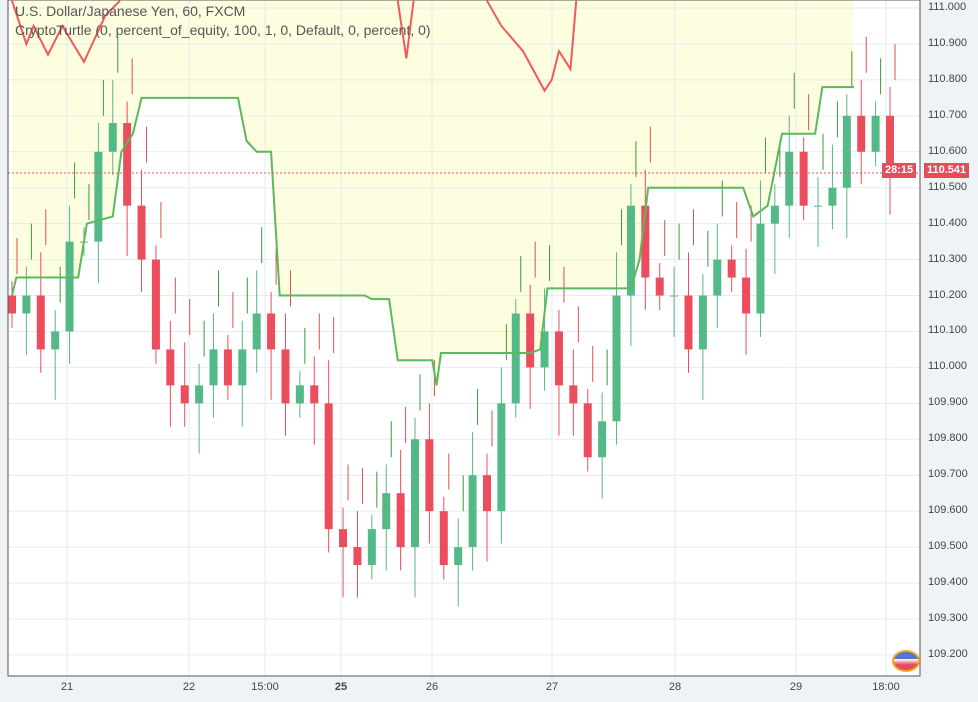 The width and height of the screenshot is (978, 702). I want to click on time-label: 26, so click(432, 687).